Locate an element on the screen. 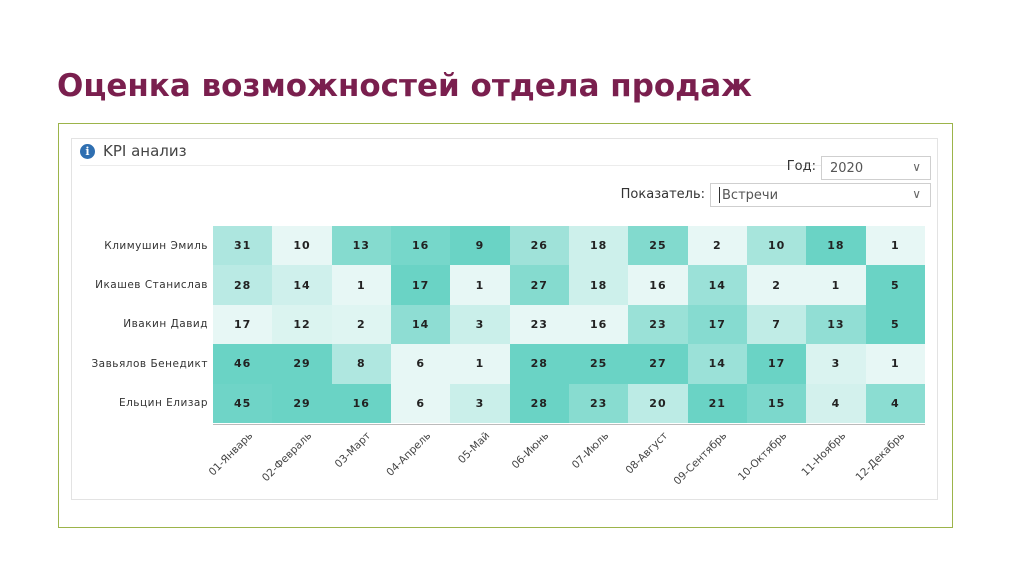 The width and height of the screenshot is (1024, 576). row-label: Завьялов Бенедикт is located at coordinates (149, 363).